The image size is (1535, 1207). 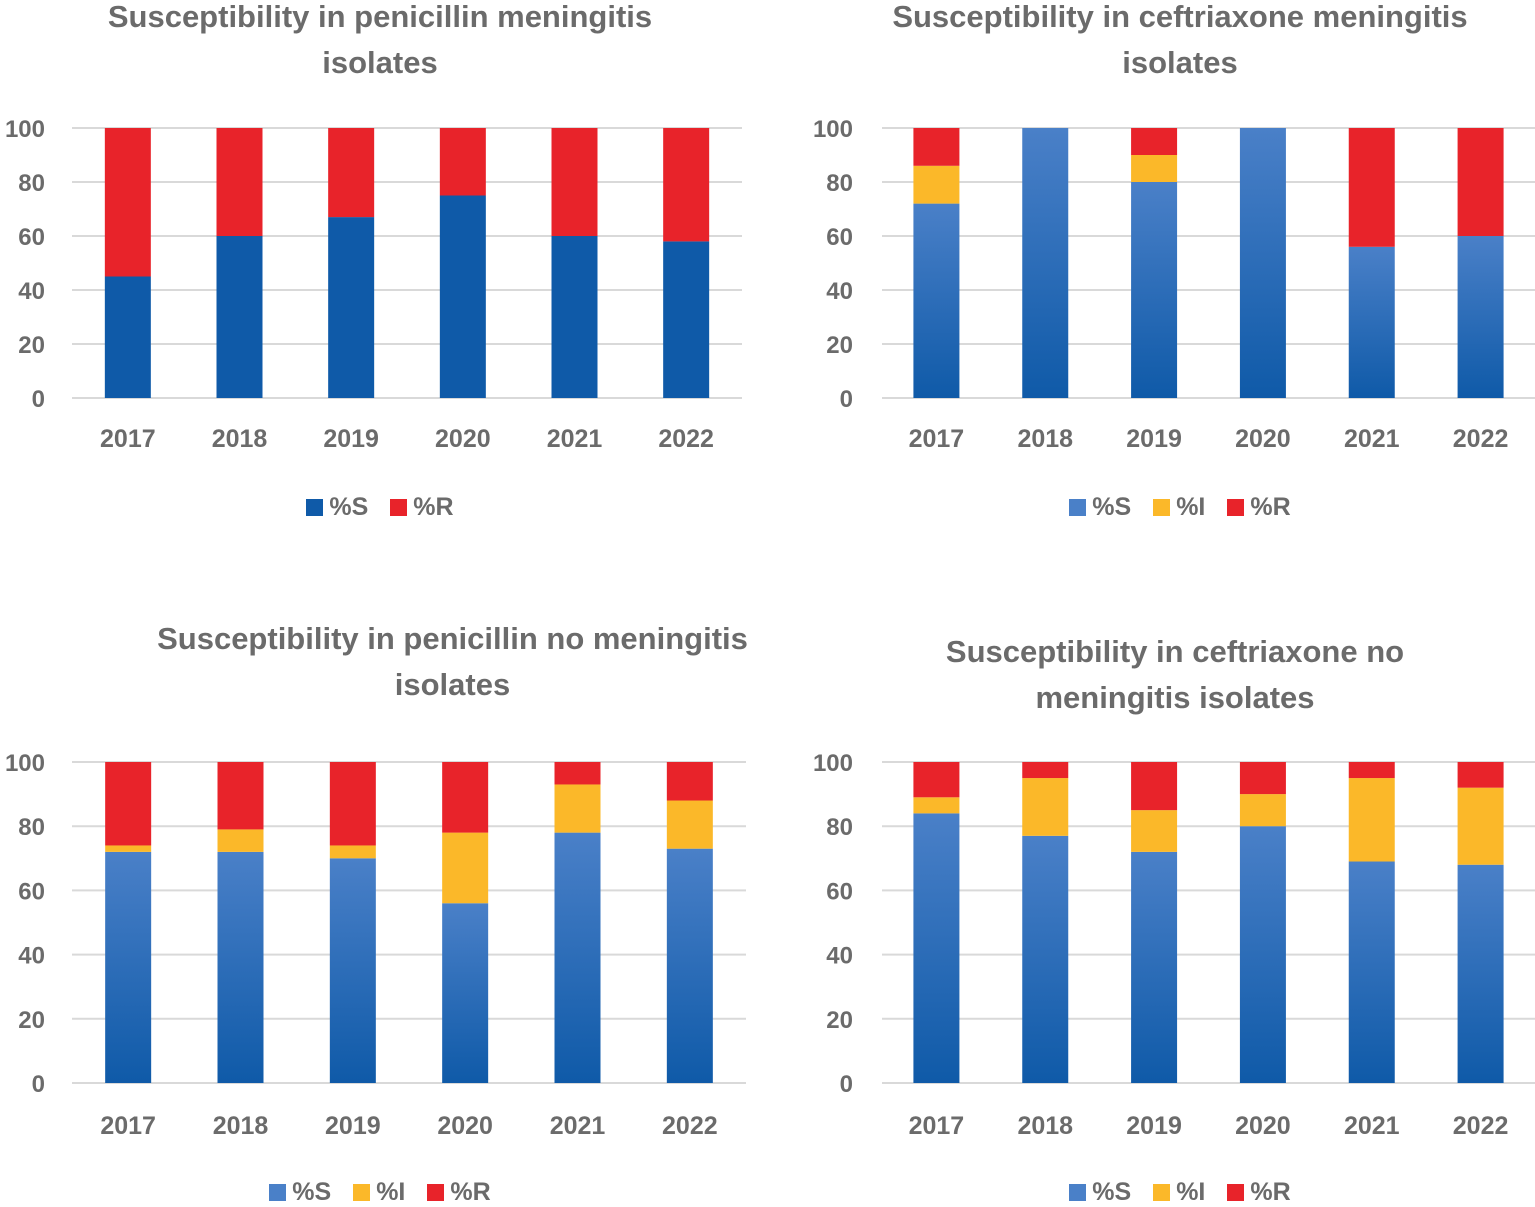 I want to click on legend-label: %I, so click(x=391, y=1192).